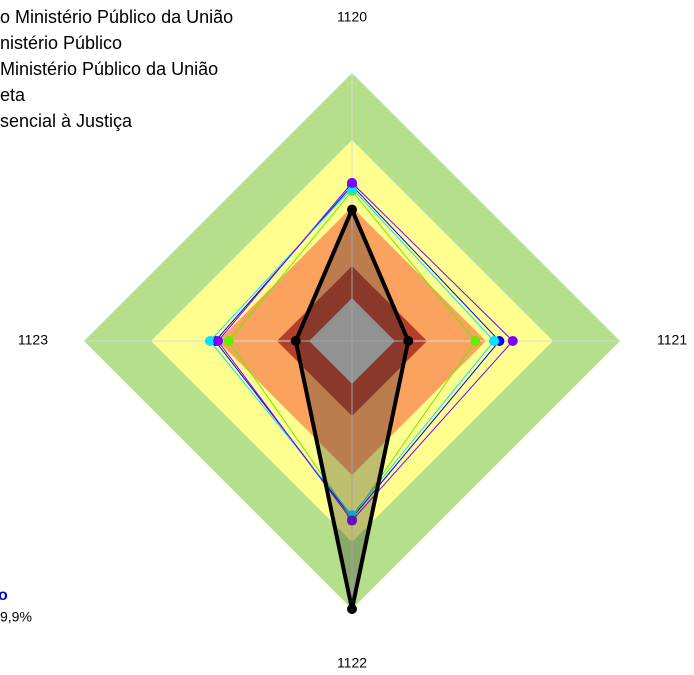 This screenshot has width=694, height=675. Describe the element at coordinates (66, 121) in the screenshot. I see `legend-label: sencial à Justiça` at that location.